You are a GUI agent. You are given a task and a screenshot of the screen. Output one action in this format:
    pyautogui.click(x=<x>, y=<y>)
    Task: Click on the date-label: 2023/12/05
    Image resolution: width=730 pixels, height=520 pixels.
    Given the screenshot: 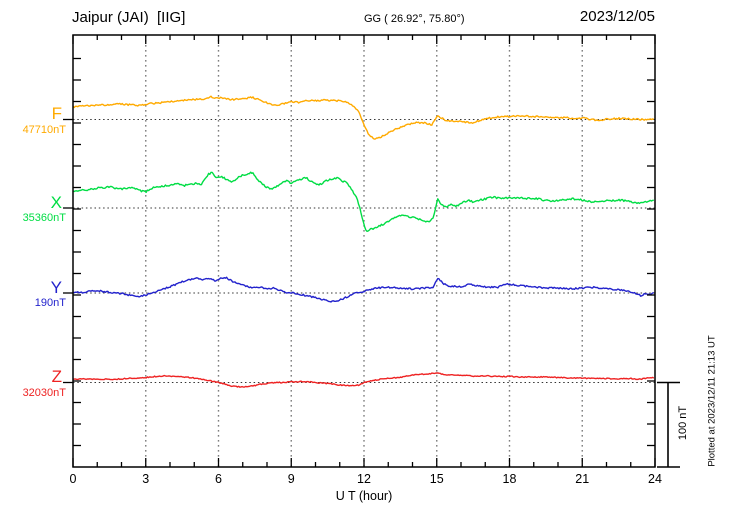 What is the action you would take?
    pyautogui.click(x=617, y=16)
    